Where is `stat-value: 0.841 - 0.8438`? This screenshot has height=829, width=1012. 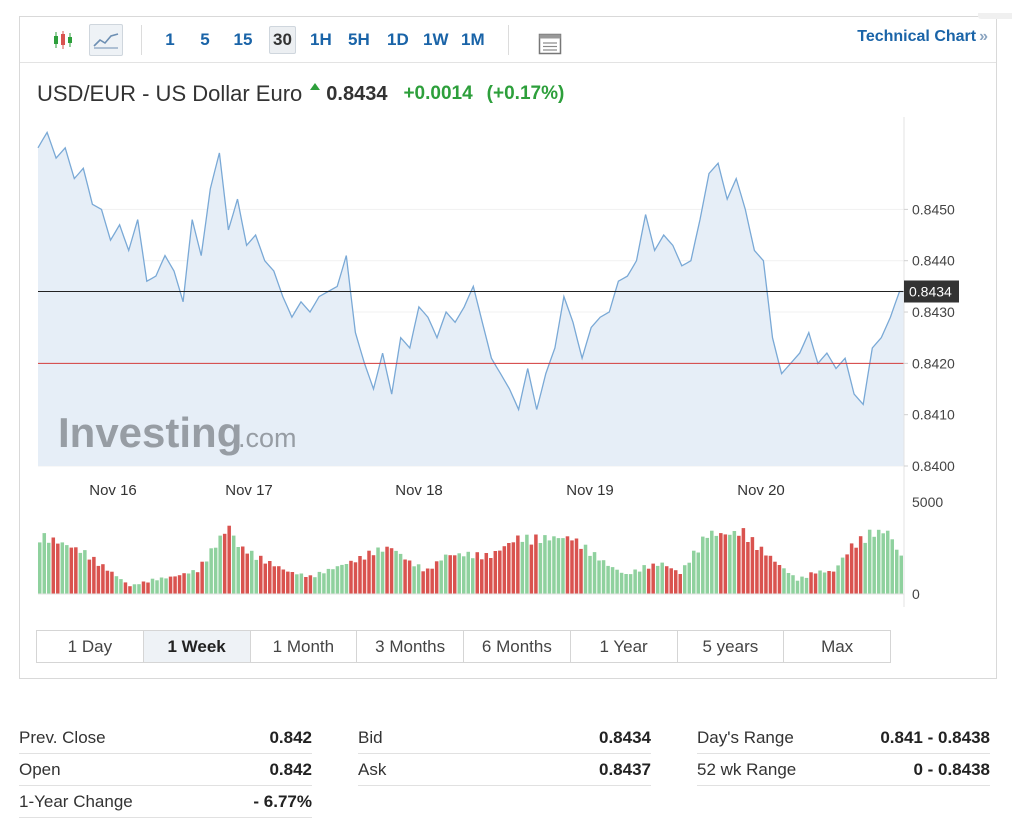
stat-value: 0.841 - 0.8438 is located at coordinates (935, 737).